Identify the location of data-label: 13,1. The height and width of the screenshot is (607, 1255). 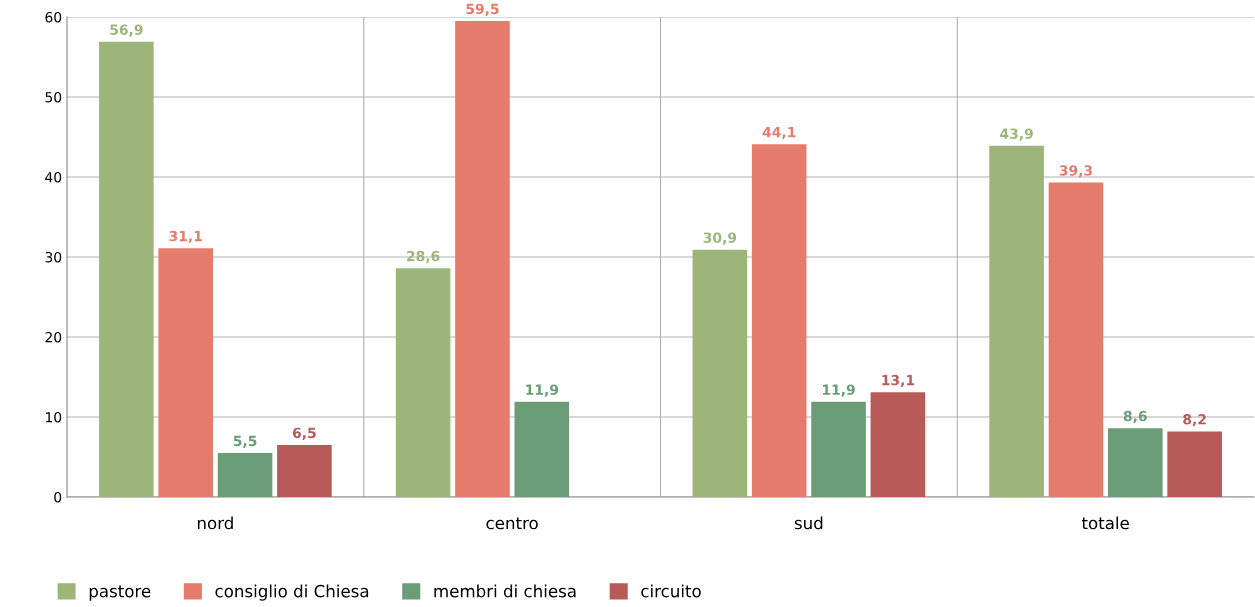
(898, 381).